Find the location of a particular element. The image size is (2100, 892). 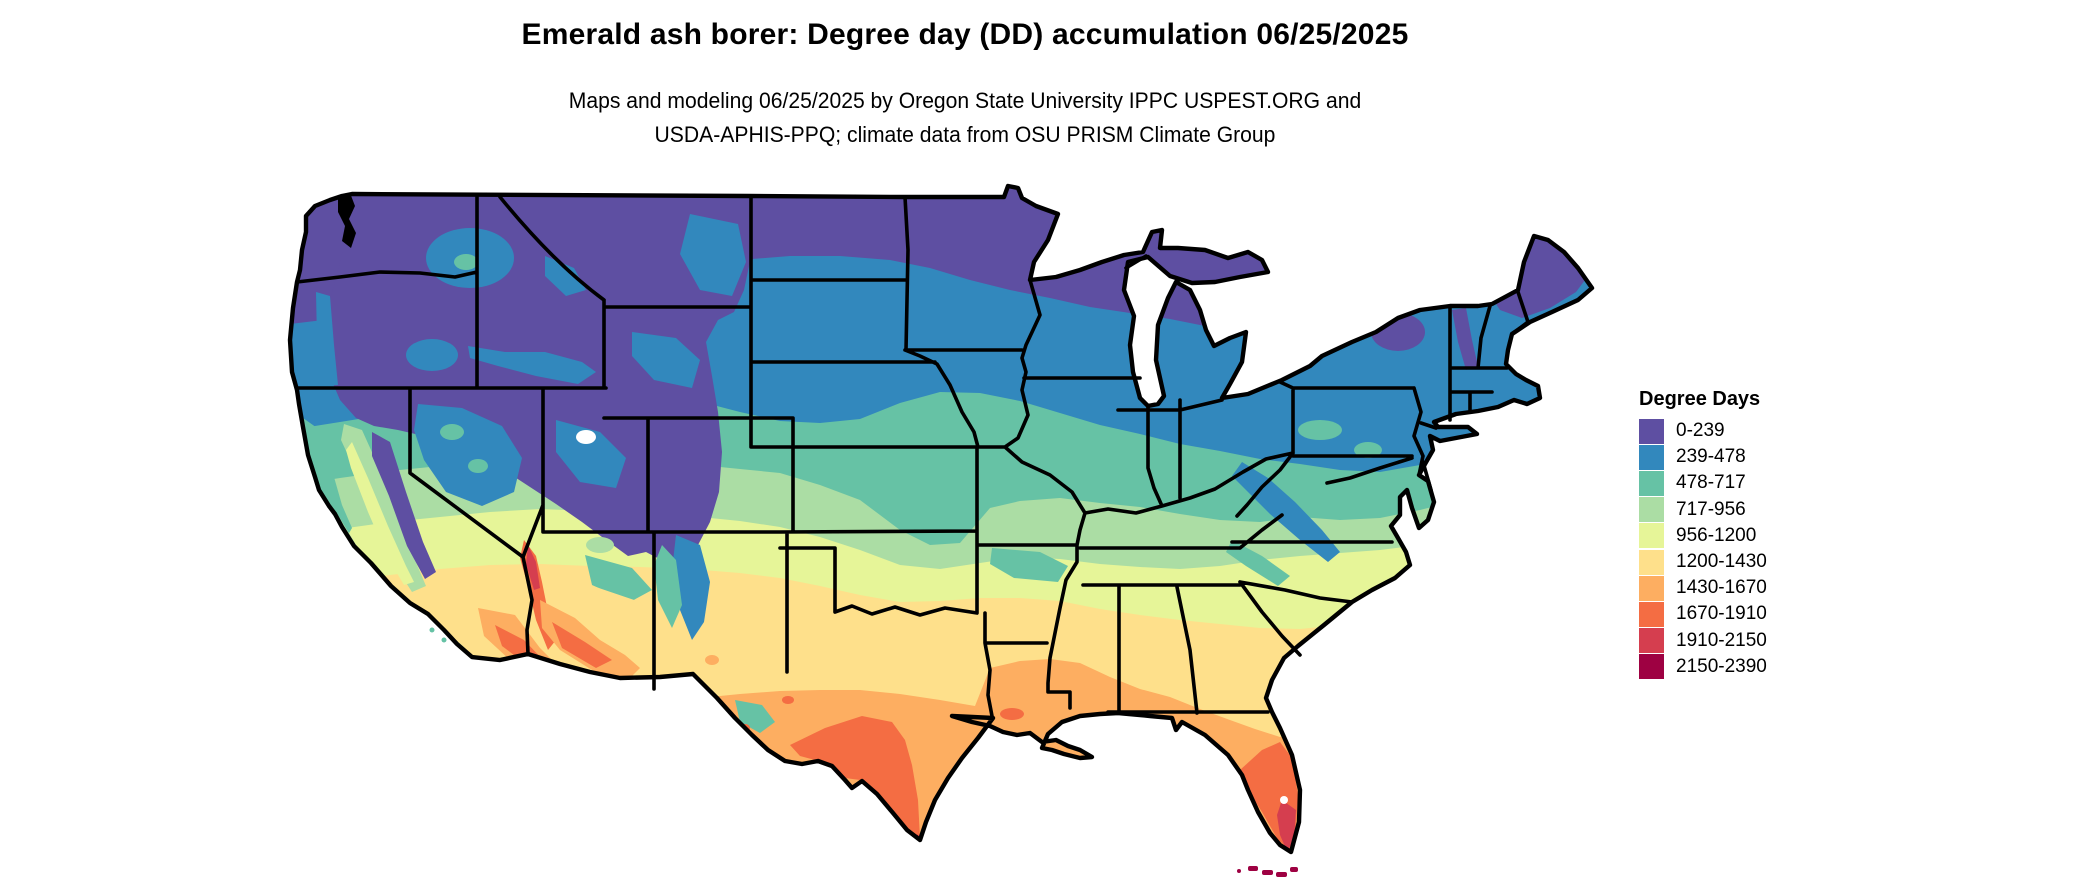

legend-row: 1670-1910 is located at coordinates (1703, 614).